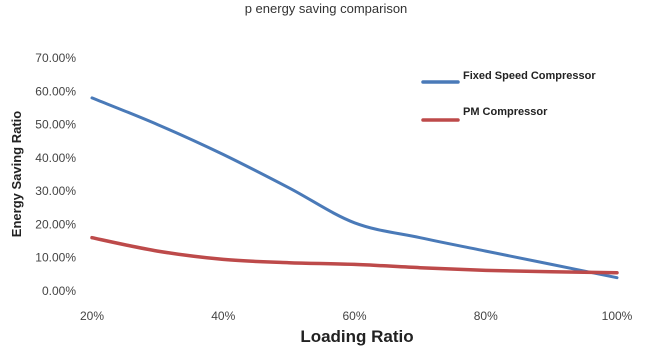  I want to click on legend-label: Fixed Speed Compressor, so click(529, 76).